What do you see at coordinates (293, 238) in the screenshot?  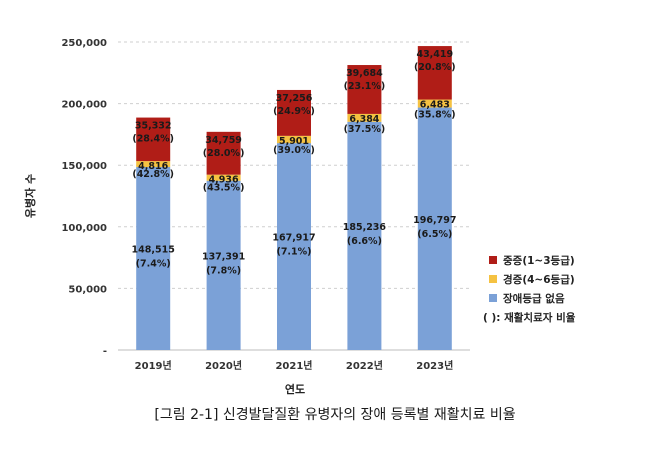 I see `data-label: 167,917` at bounding box center [293, 238].